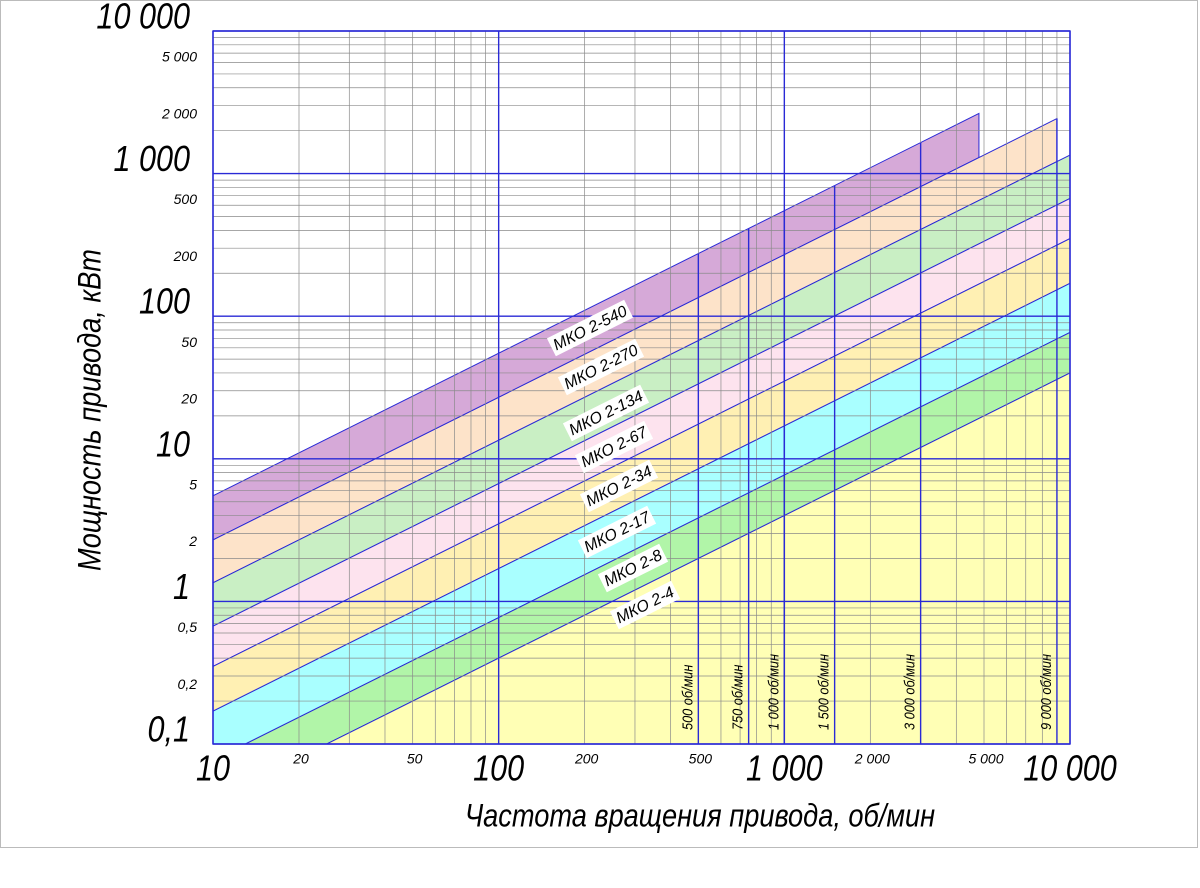 The height and width of the screenshot is (888, 1200). I want to click on x-tick-label-minor: 20, so click(300, 759).